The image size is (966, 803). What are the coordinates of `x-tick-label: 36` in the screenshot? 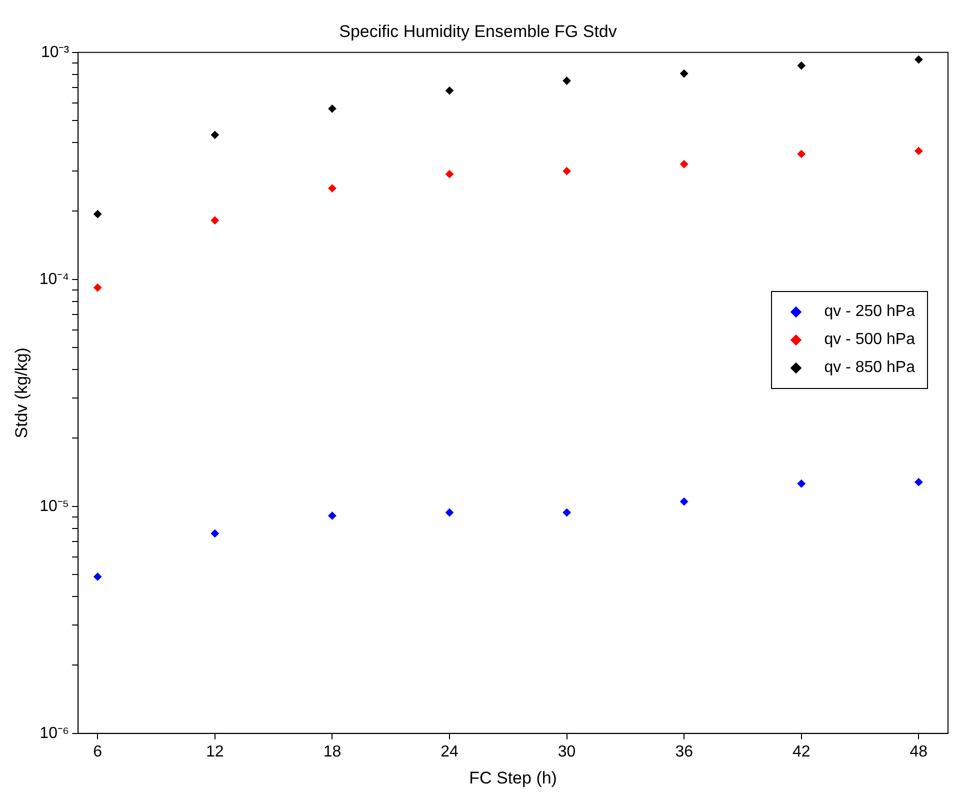 It's located at (684, 751).